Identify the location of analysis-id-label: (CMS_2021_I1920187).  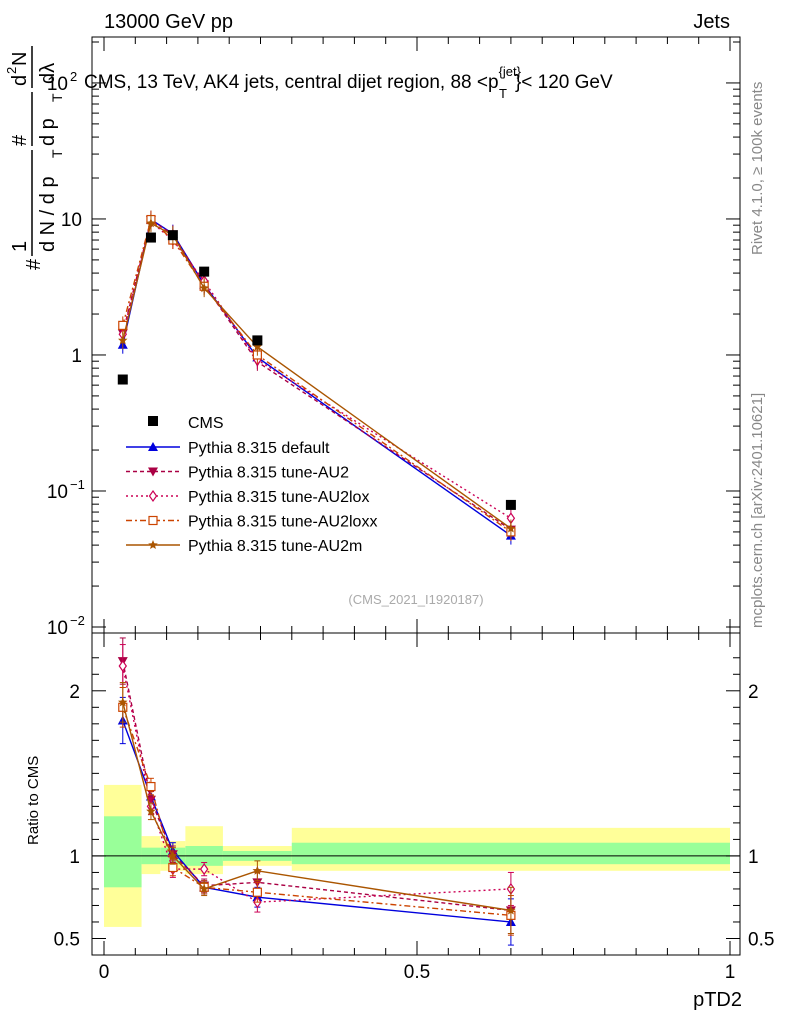
(415, 599).